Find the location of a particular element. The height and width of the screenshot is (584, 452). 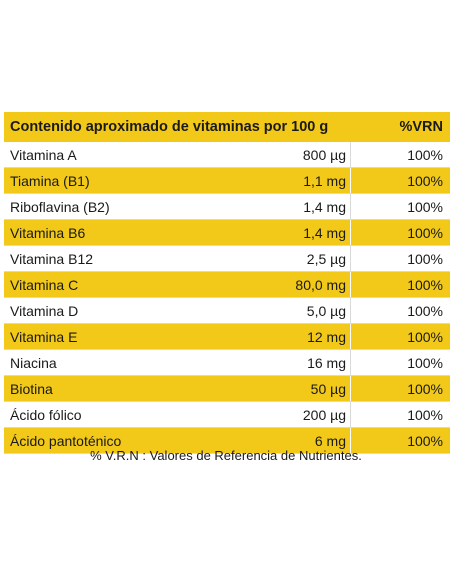

vitamin-amount: 200 µg is located at coordinates (324, 415).